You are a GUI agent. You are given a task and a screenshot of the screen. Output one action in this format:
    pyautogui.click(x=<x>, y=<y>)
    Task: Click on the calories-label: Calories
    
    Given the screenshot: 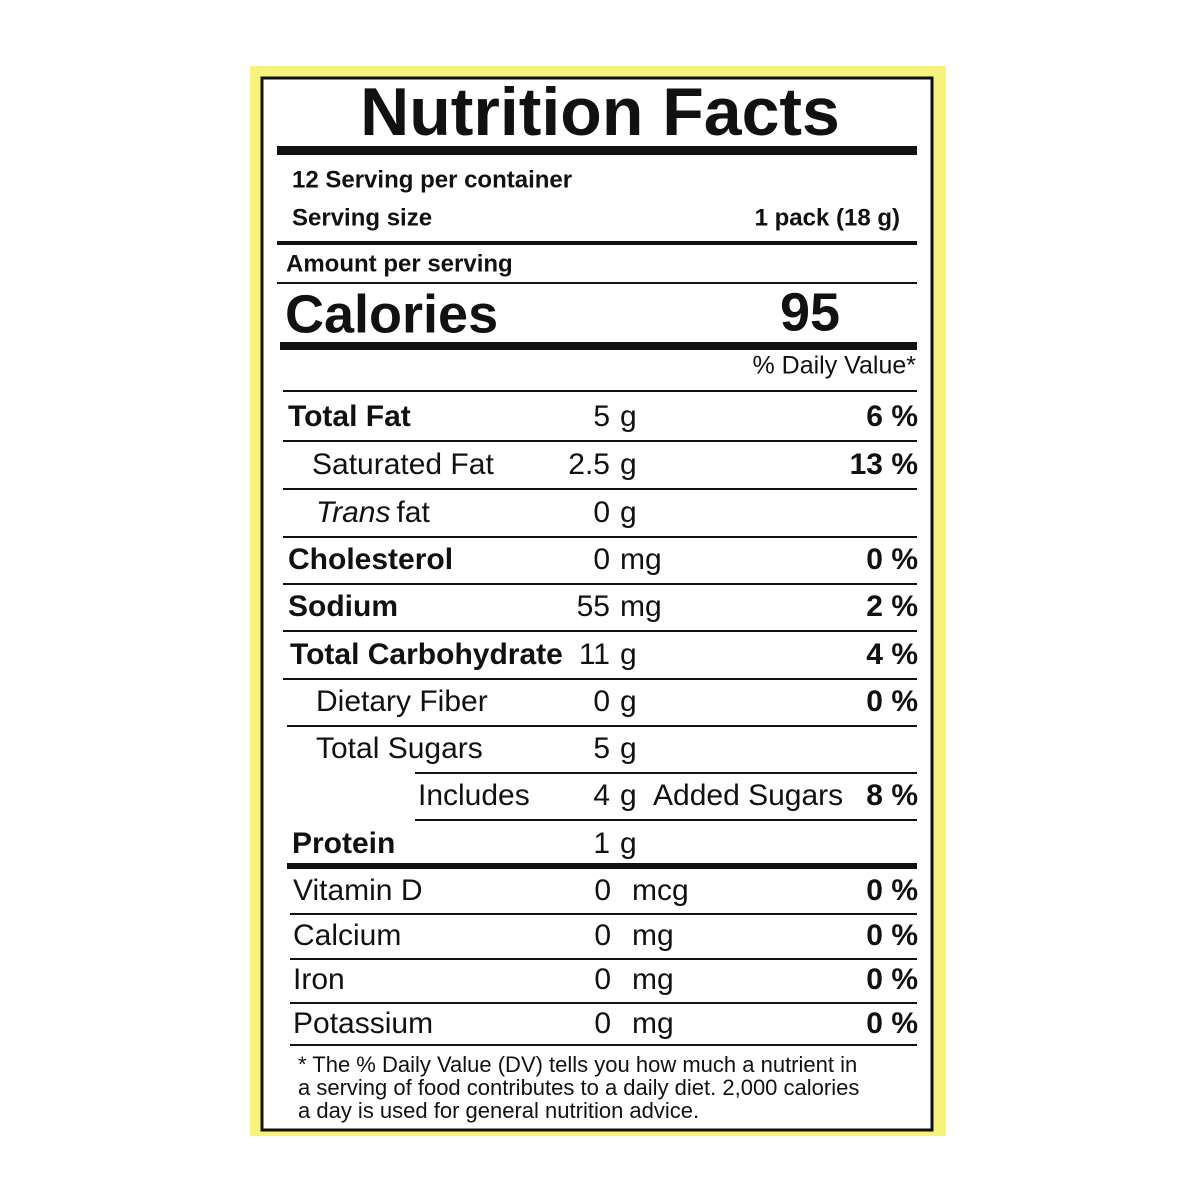 What is the action you would take?
    pyautogui.click(x=391, y=314)
    